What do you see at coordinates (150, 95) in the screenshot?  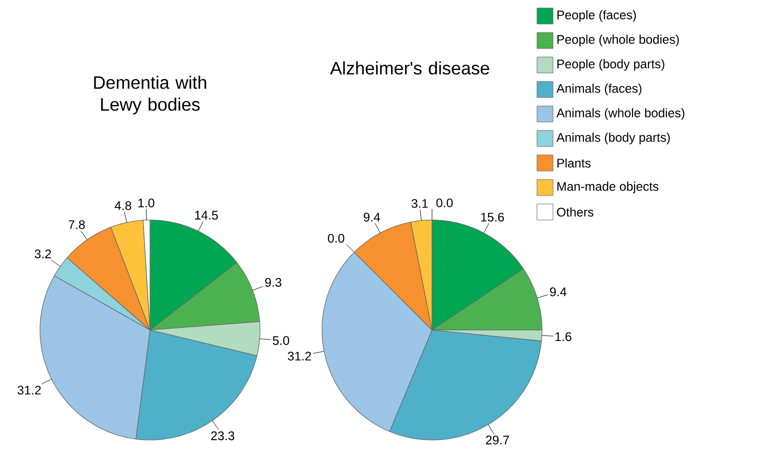 I see `slice-label: Dementia with Lewy bodies` at bounding box center [150, 95].